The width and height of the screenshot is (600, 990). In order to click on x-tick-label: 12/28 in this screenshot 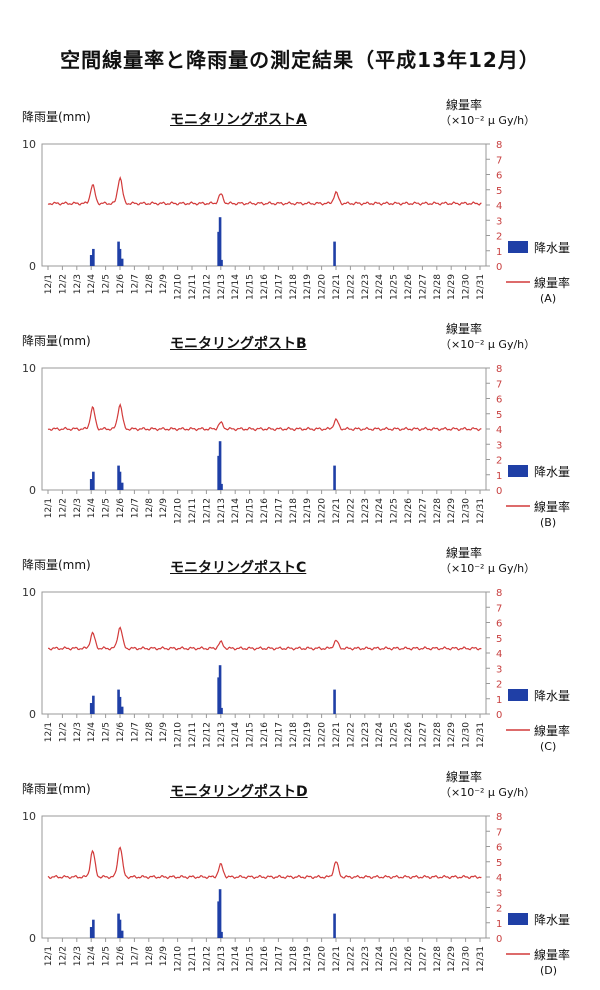, I will do `click(438, 511)`.